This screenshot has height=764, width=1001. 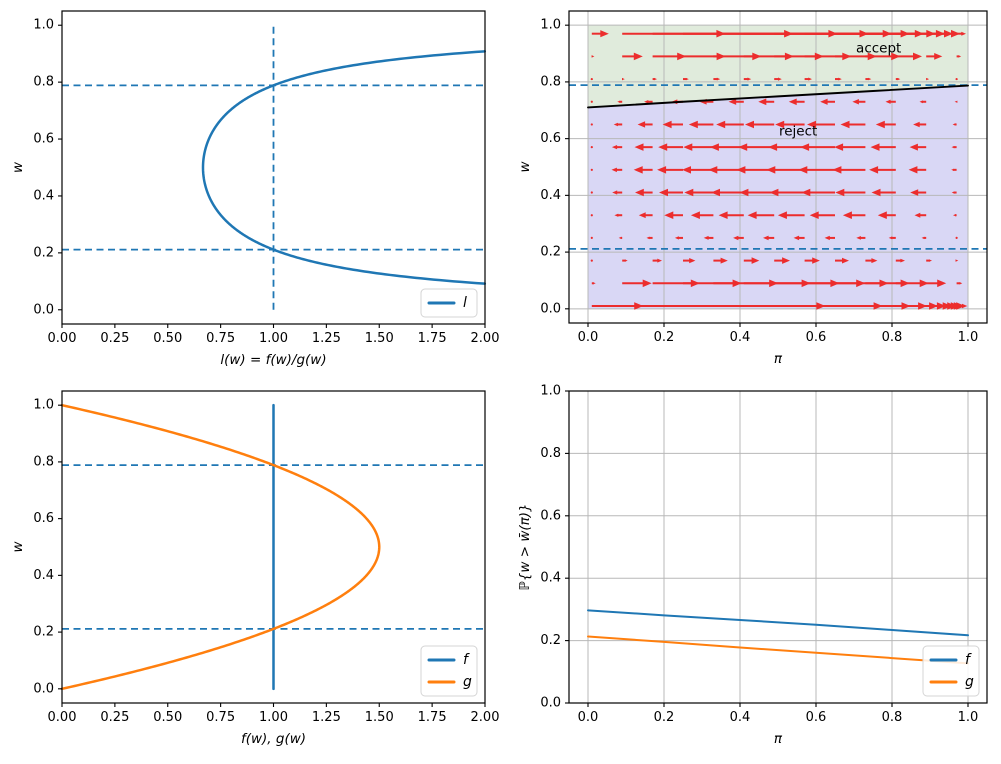 What do you see at coordinates (892, 717) in the screenshot?
I see `x-tick-label: 0.8` at bounding box center [892, 717].